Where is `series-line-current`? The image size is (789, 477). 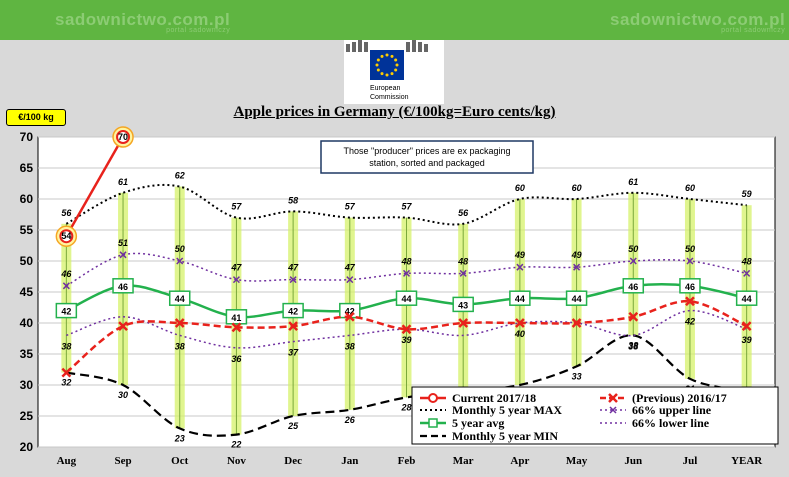
series-line-current is located at coordinates (95, 186).